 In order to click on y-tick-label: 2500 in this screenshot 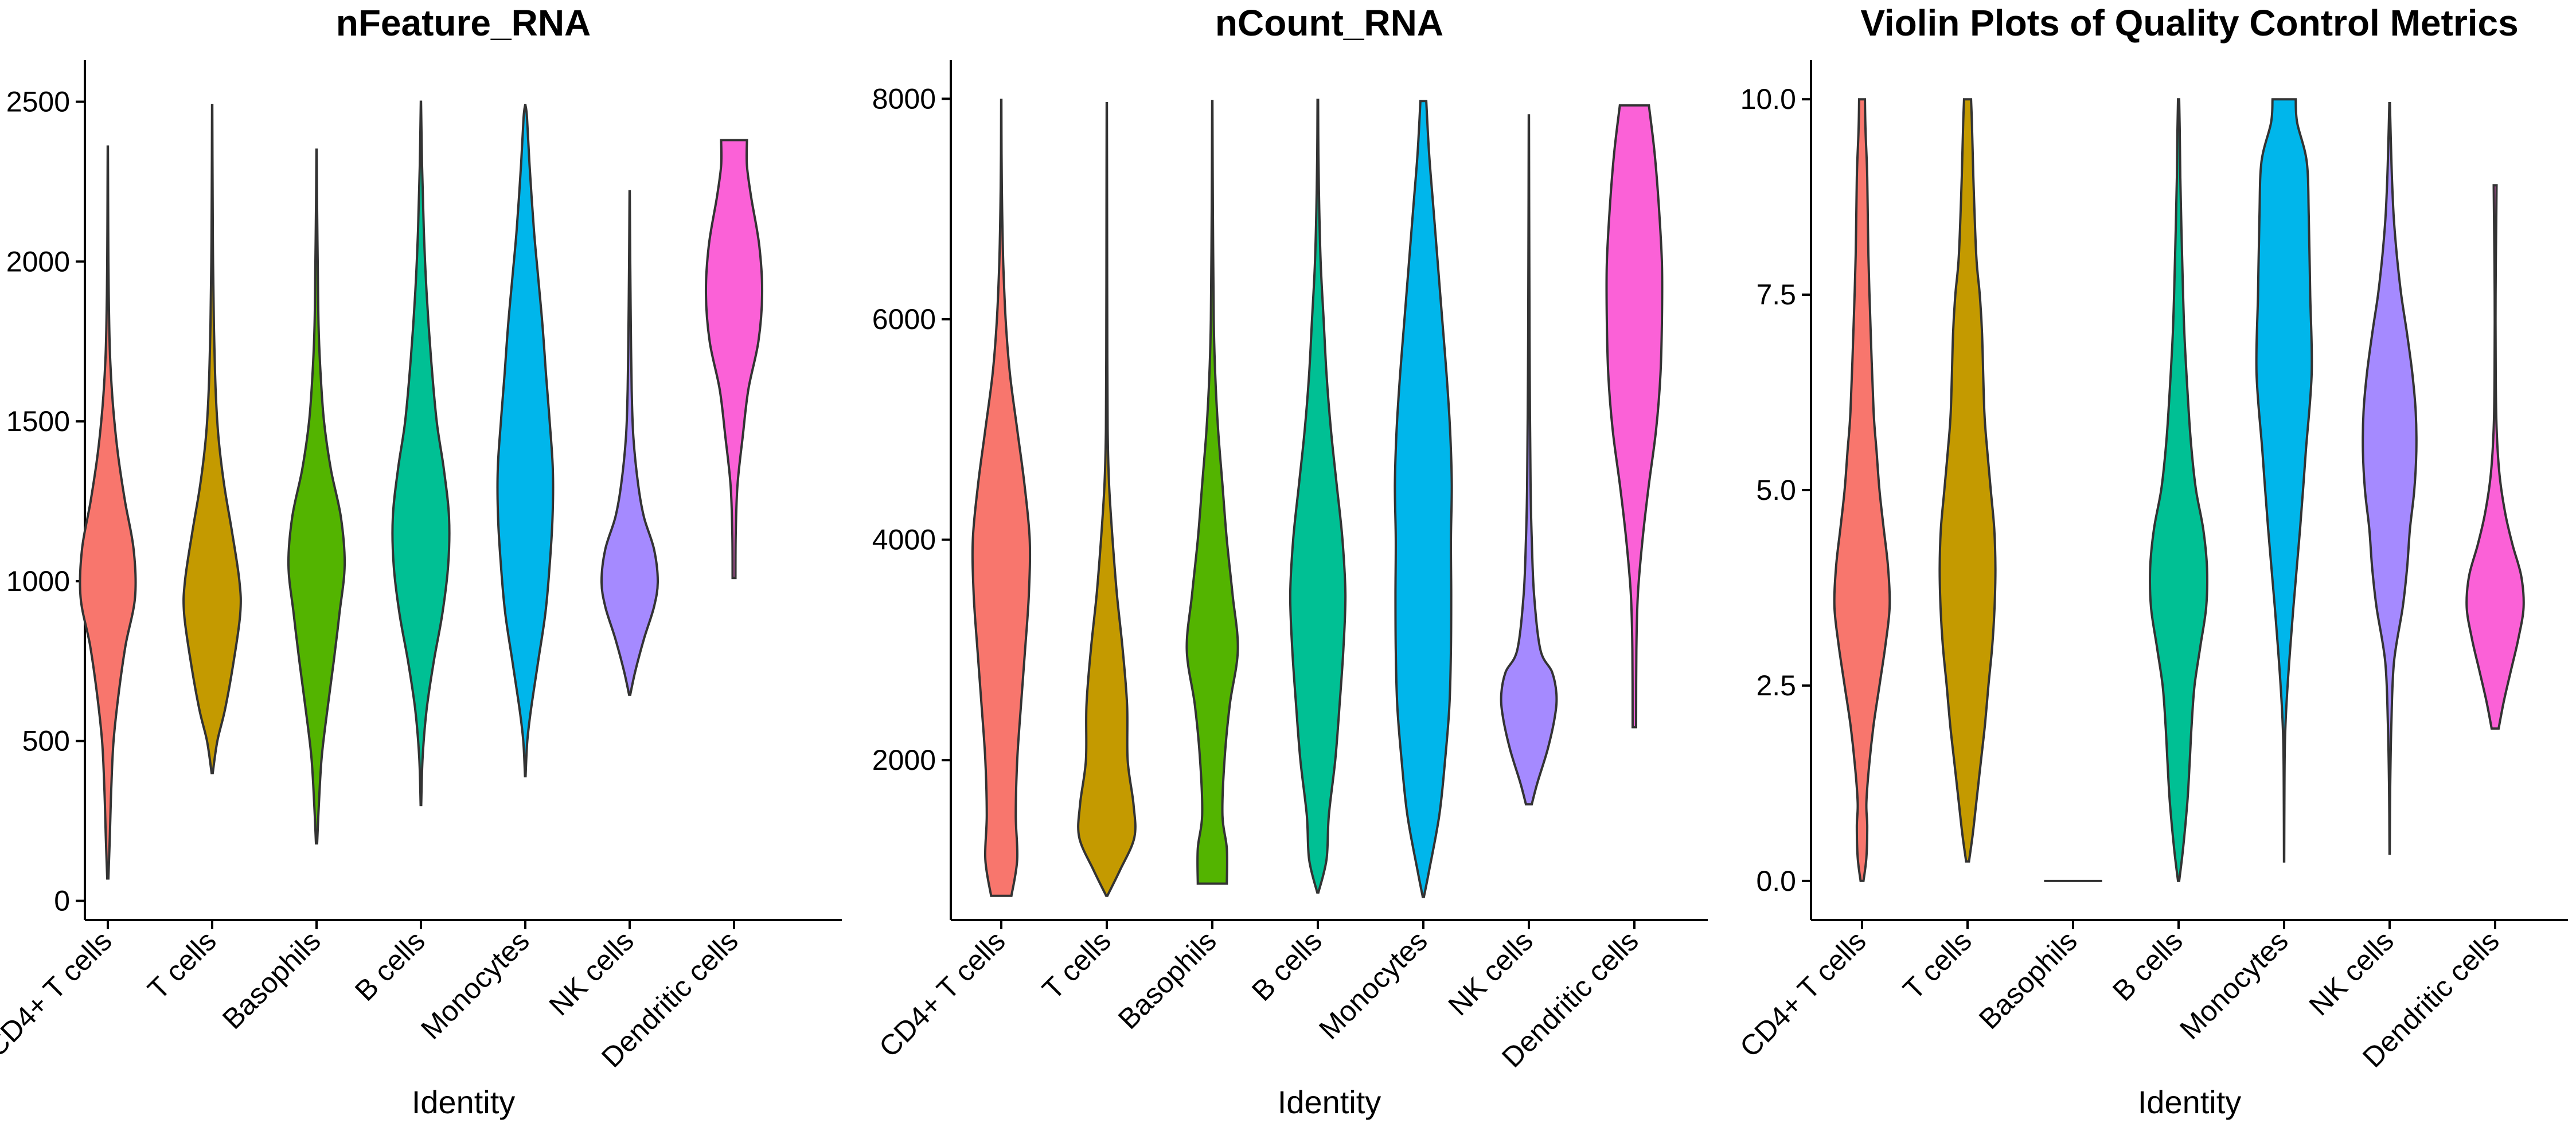, I will do `click(38, 102)`.